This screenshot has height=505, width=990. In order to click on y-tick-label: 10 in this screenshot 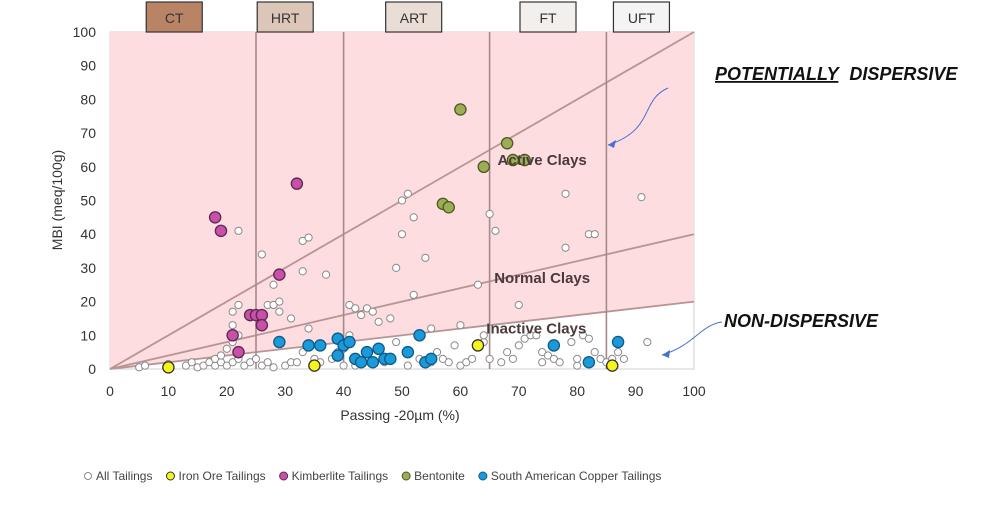, I will do `click(88, 335)`.